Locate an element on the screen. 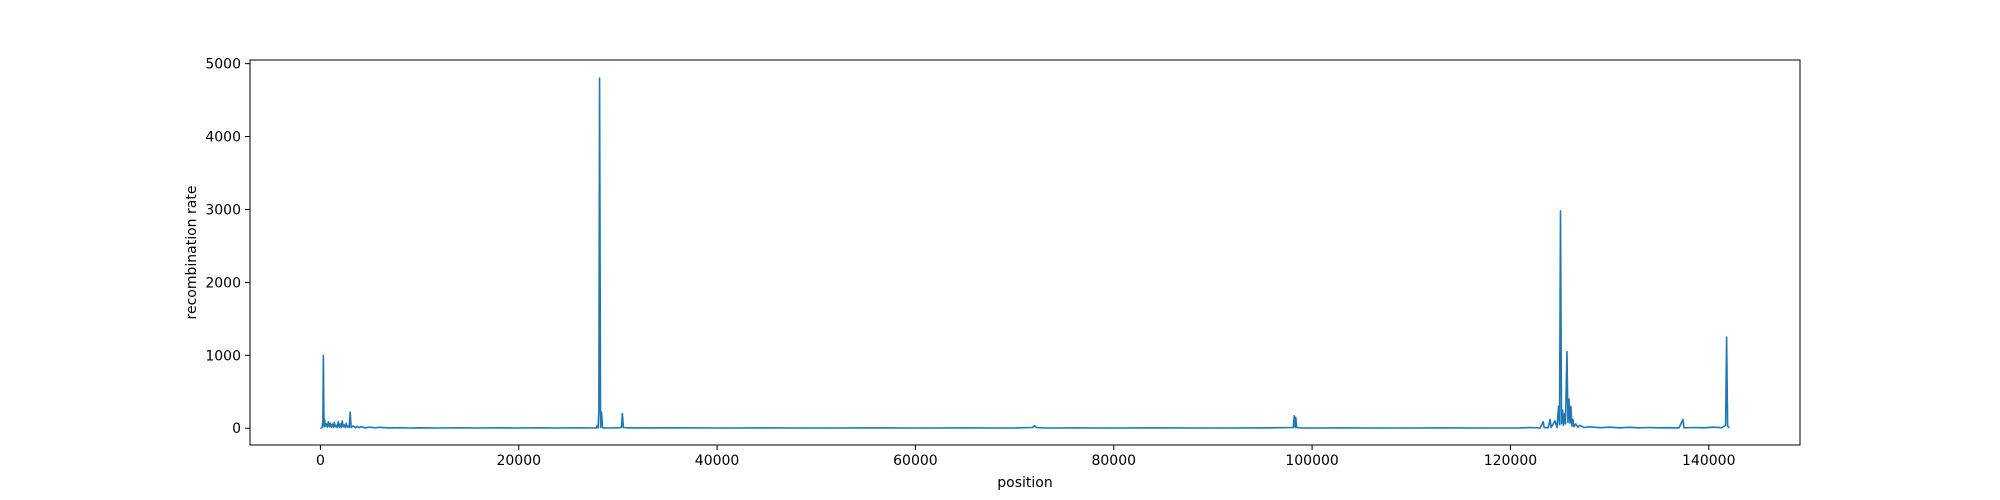 This screenshot has width=2000, height=500. y-tick-label: 0 is located at coordinates (236, 429).